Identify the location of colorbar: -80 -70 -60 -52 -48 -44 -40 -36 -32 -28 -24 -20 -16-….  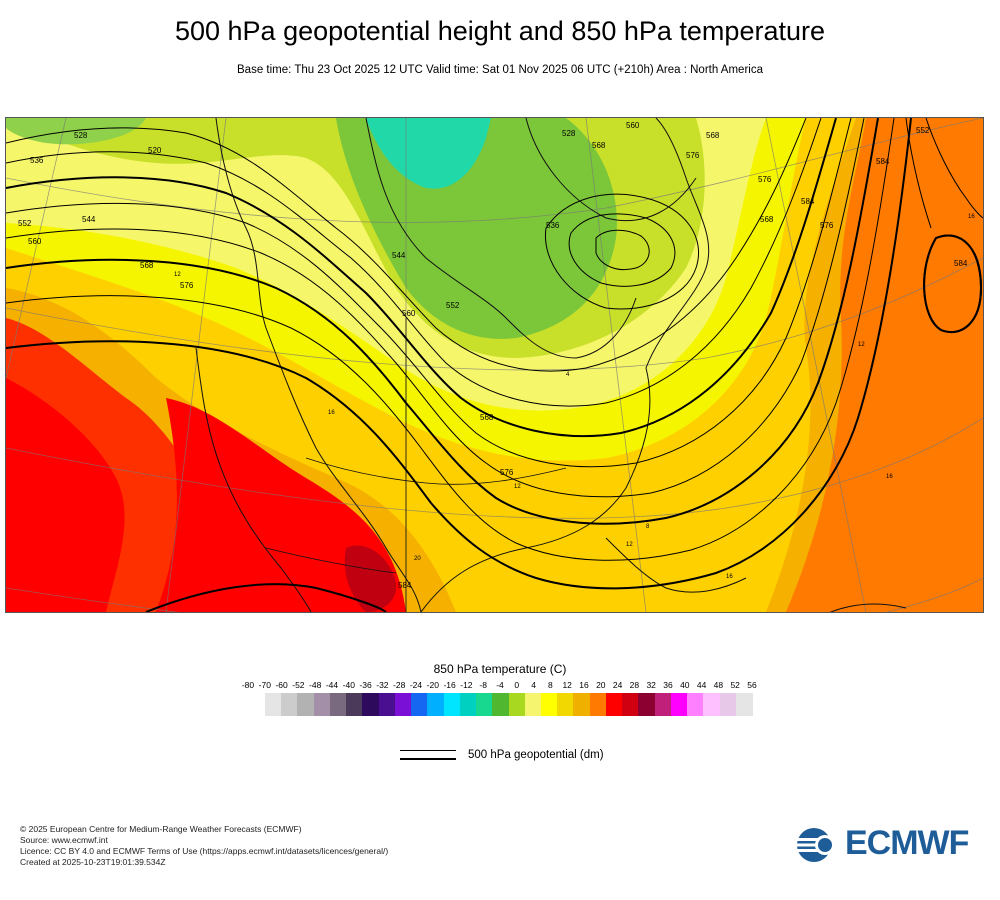
(505, 700).